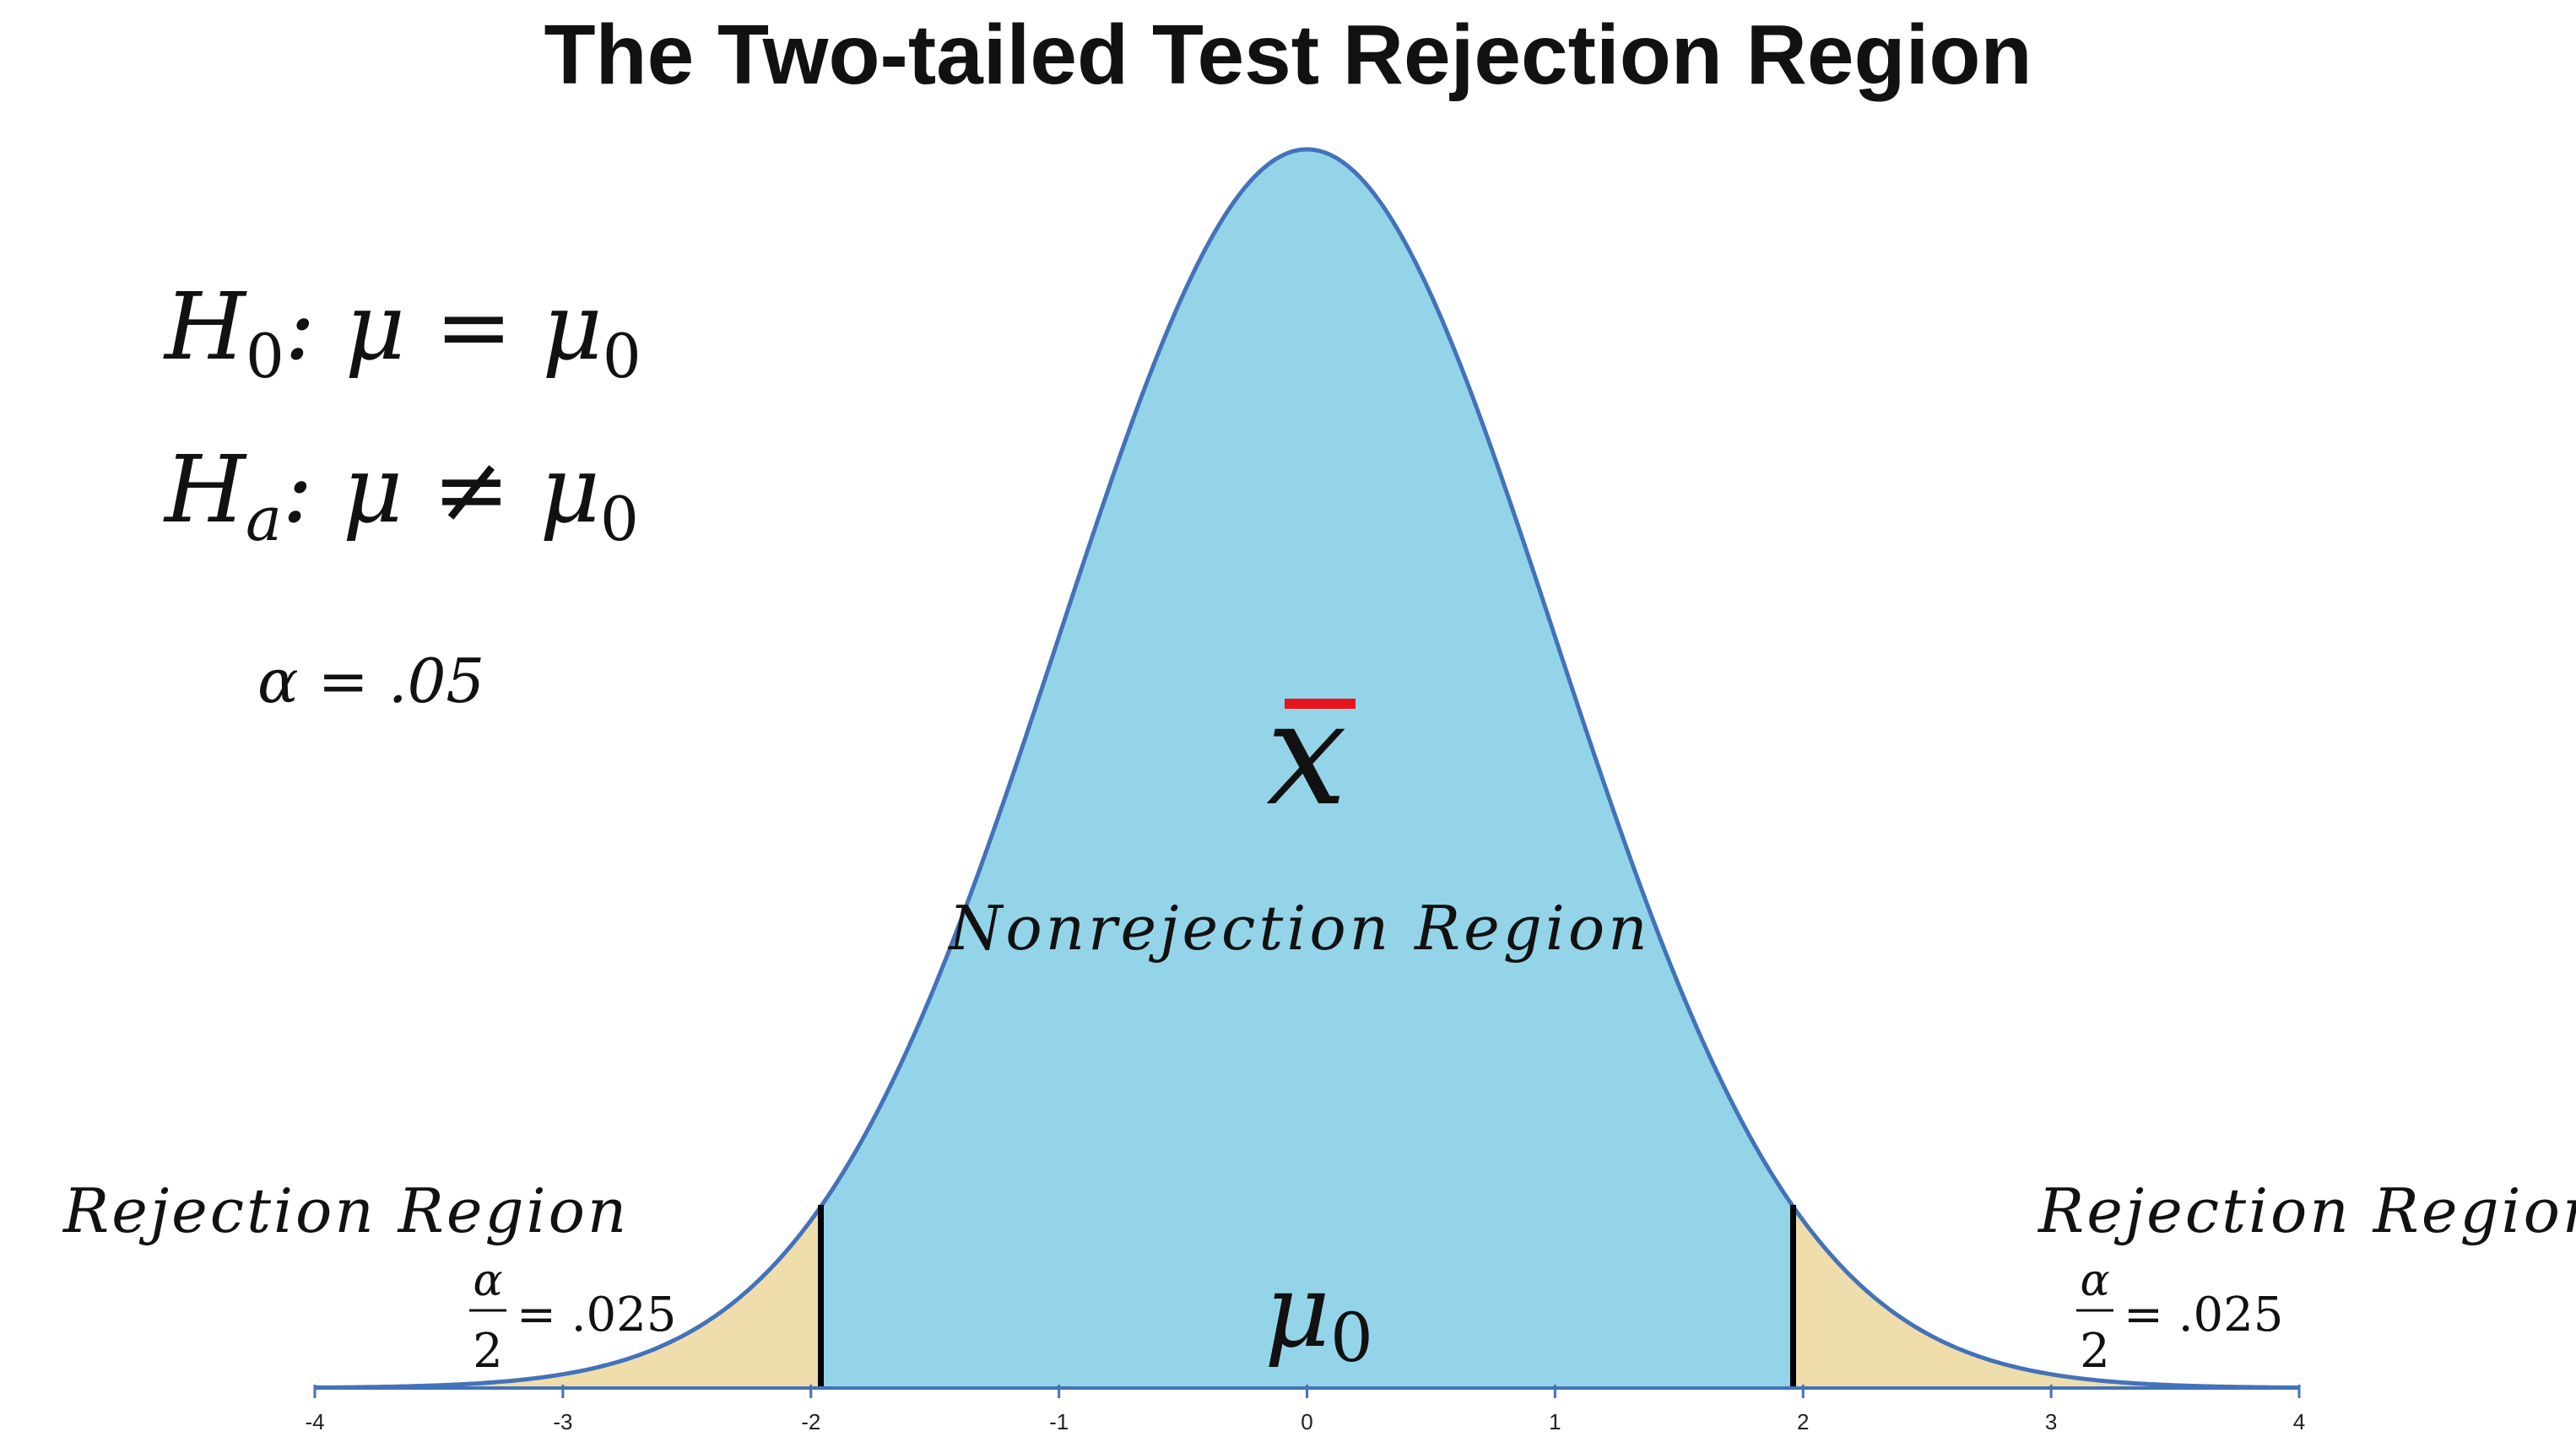  What do you see at coordinates (1320, 704) in the screenshot?
I see `xbar-overline` at bounding box center [1320, 704].